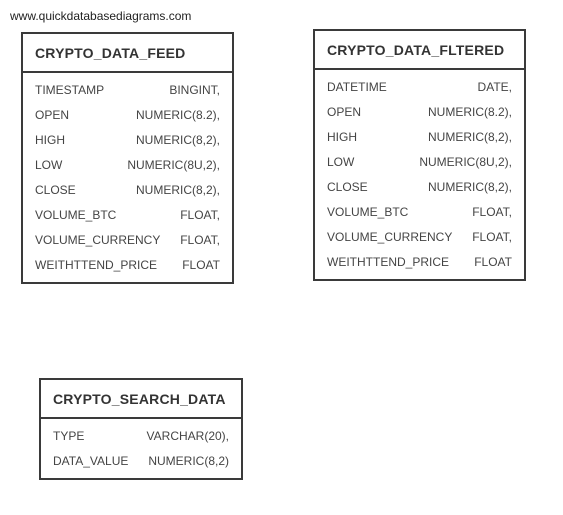  What do you see at coordinates (101, 16) in the screenshot?
I see `watermark-url: www.quickdatabasediagrams.com` at bounding box center [101, 16].